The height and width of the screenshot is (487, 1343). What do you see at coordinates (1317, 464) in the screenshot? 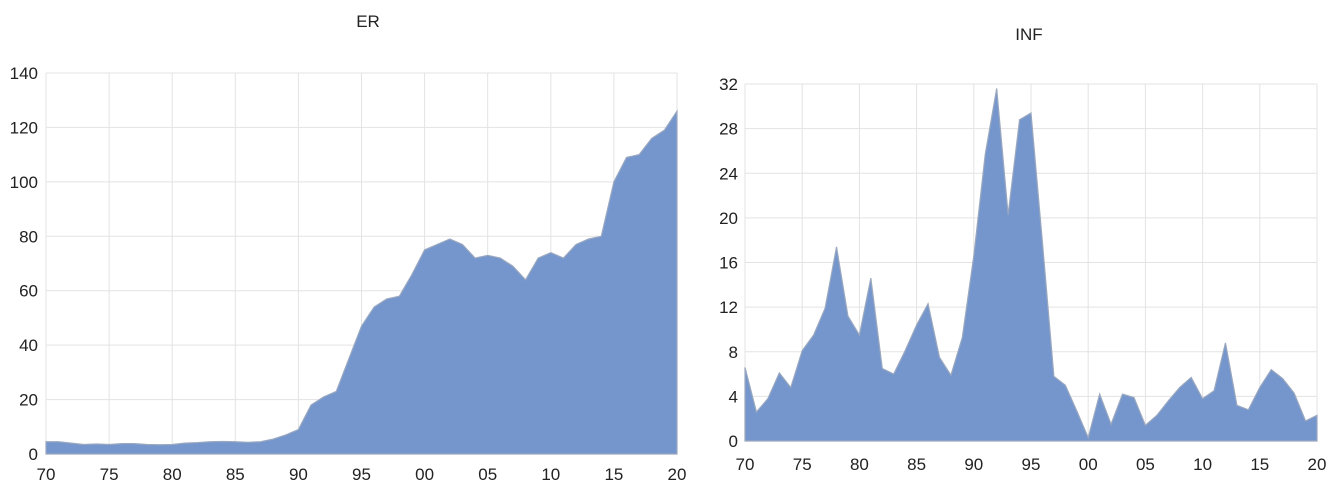
I see `inf-x-tick-label: 20` at bounding box center [1317, 464].